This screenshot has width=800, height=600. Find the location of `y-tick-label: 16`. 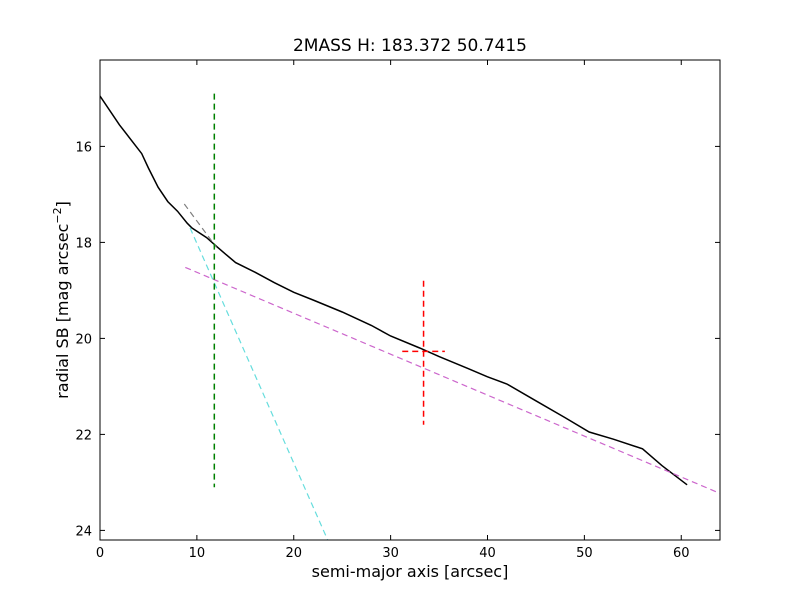

y-tick-label: 16 is located at coordinates (83, 147).